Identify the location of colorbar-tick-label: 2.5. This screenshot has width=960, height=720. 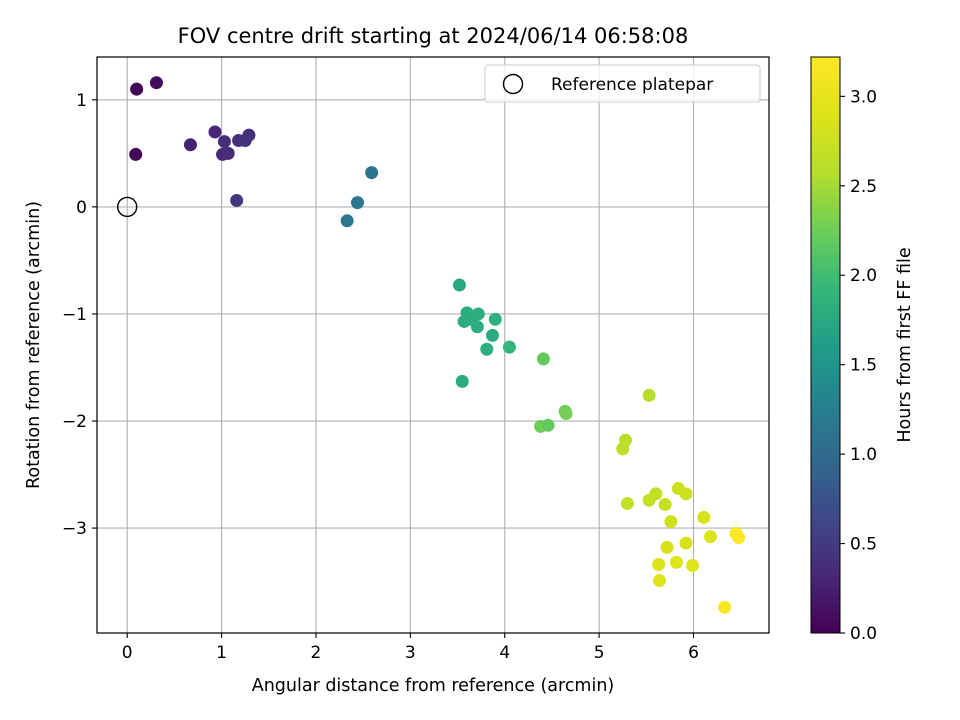
(863, 187).